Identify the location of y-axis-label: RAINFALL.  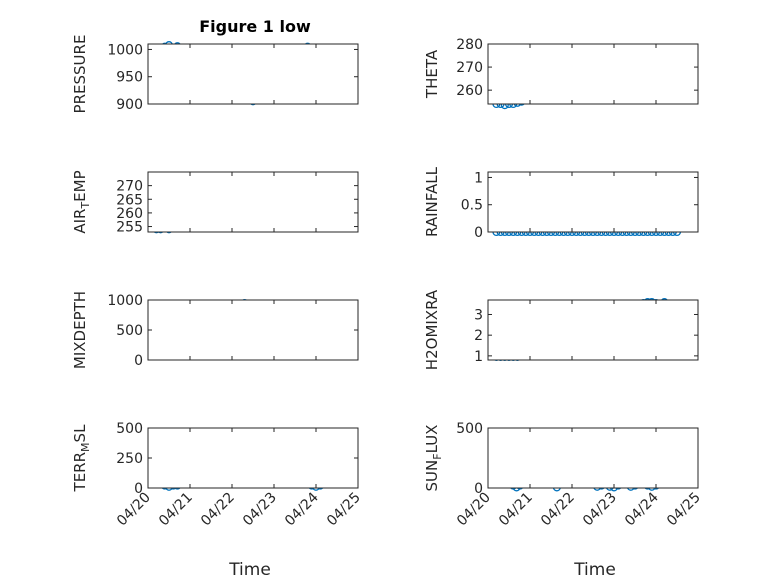
(432, 201).